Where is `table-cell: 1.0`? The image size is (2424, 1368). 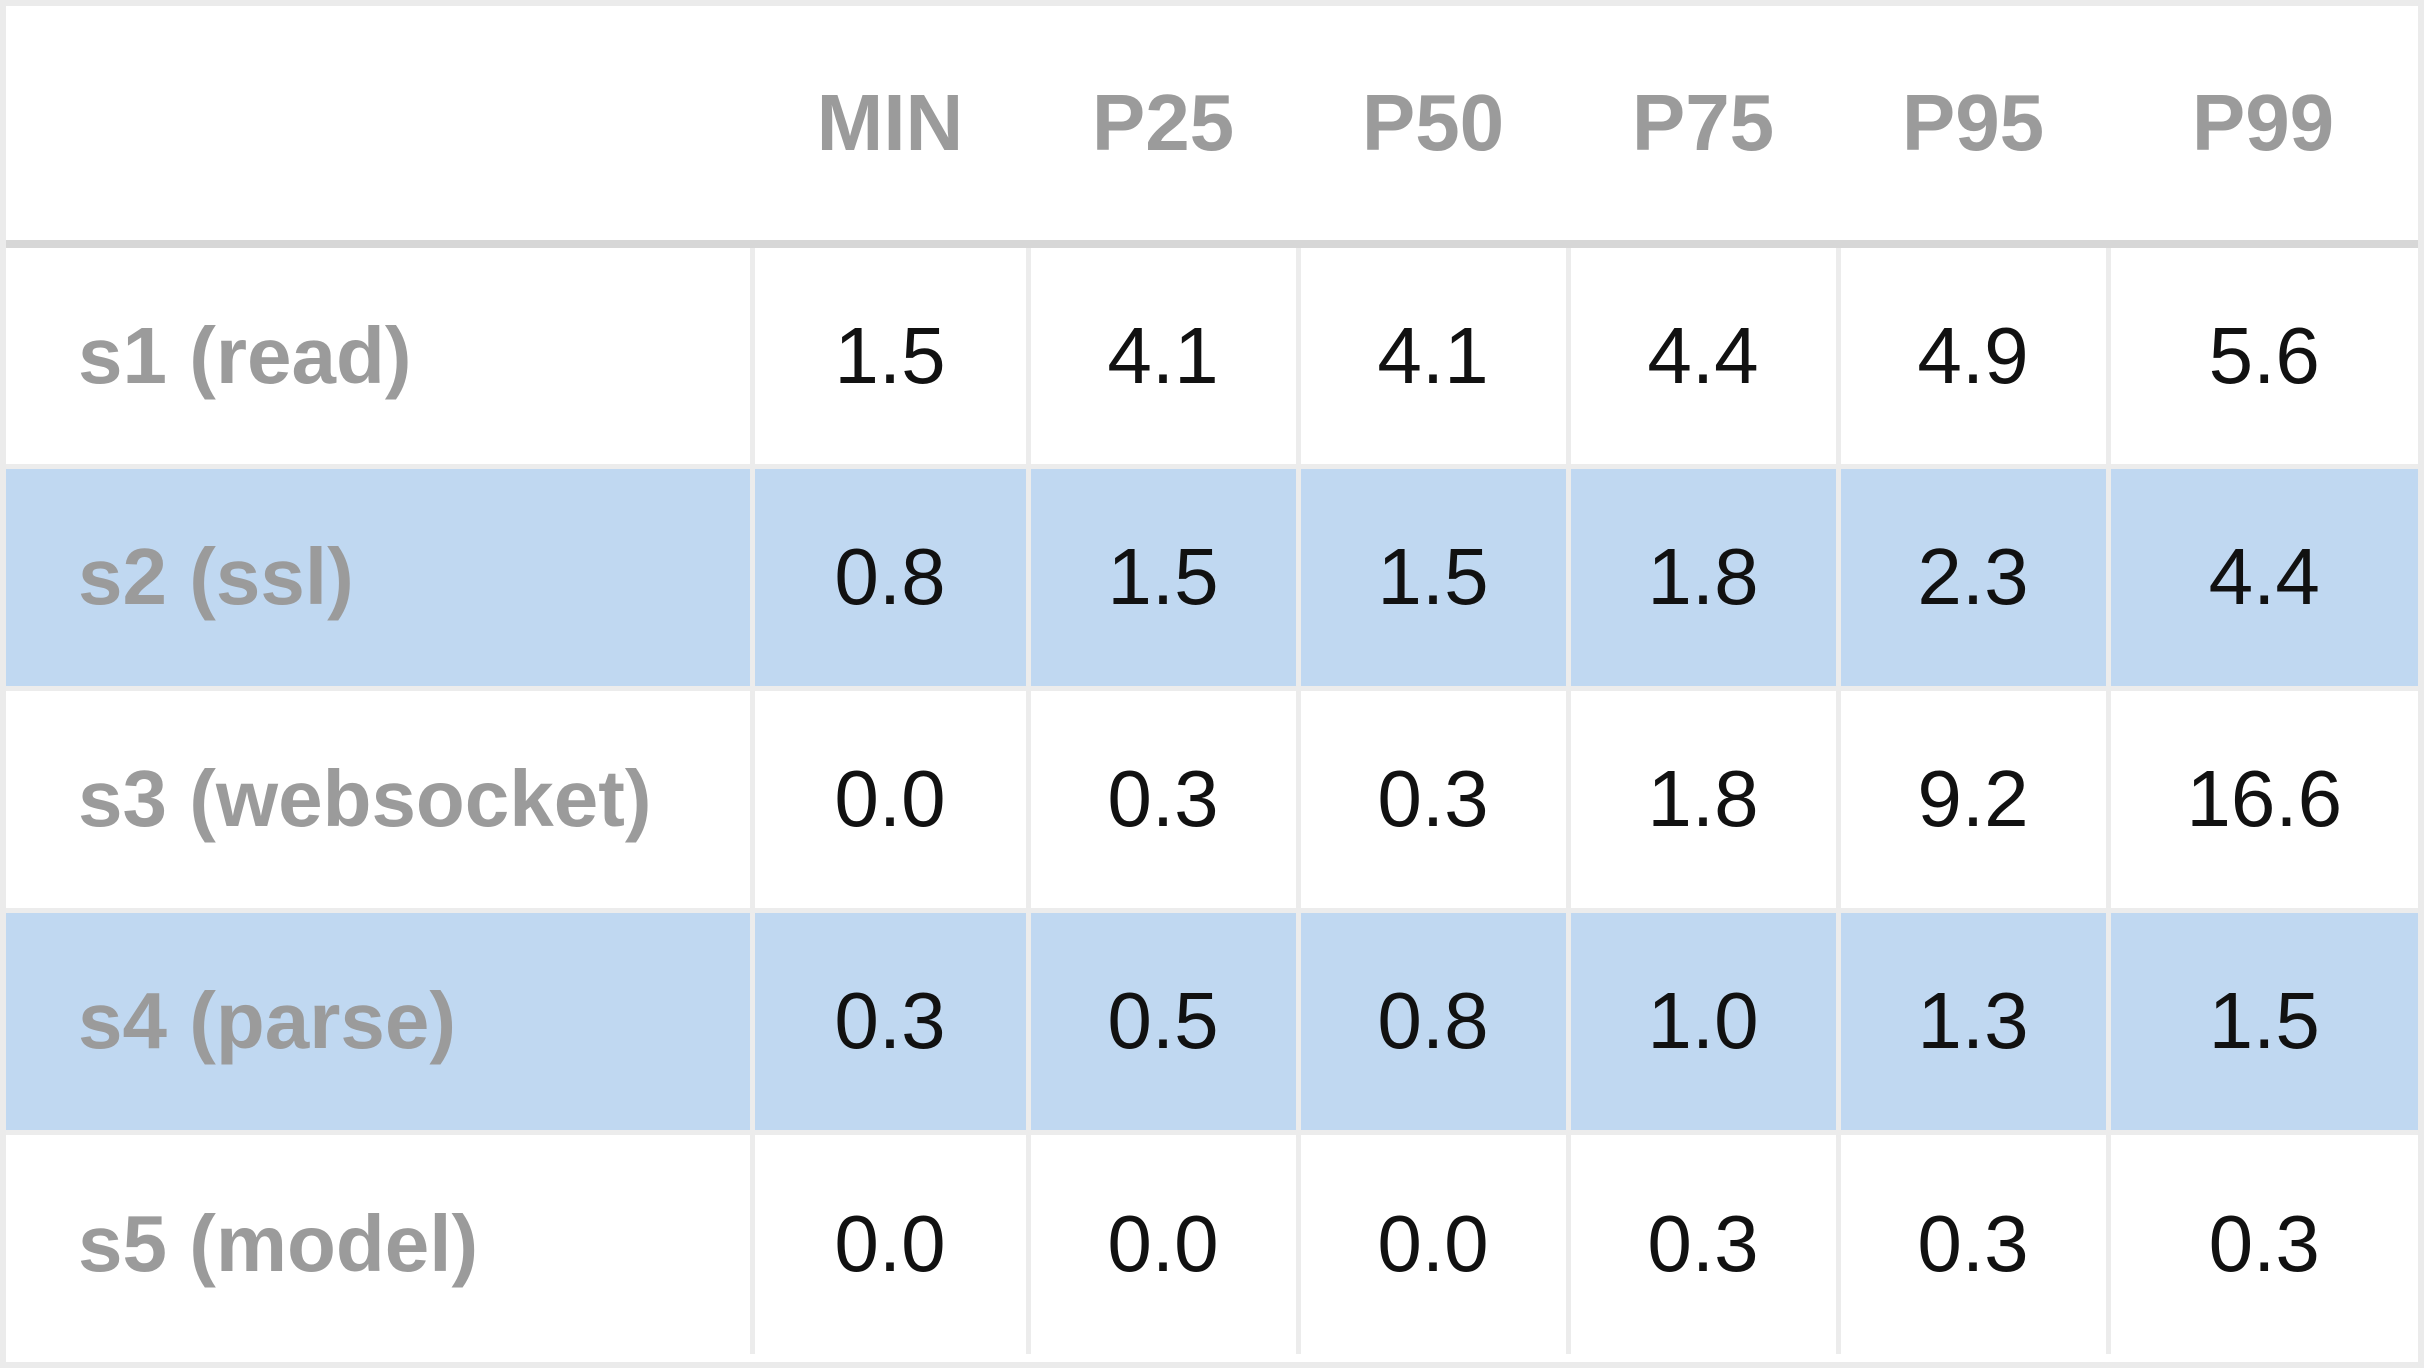
table-cell: 1.0 is located at coordinates (1703, 1021).